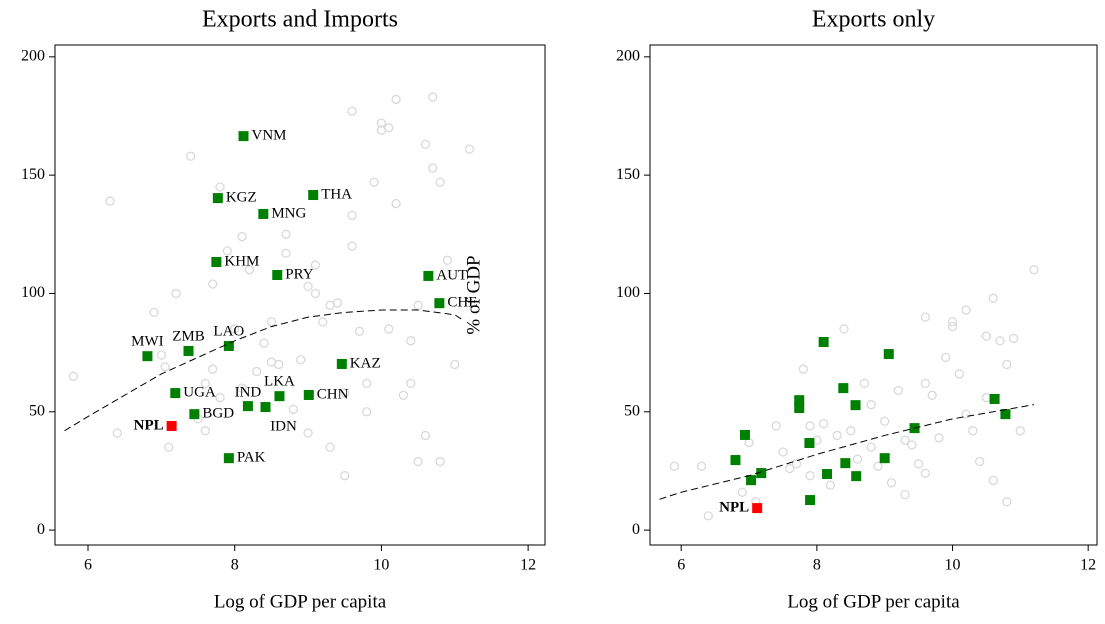  Describe the element at coordinates (528, 565) in the screenshot. I see `x-tick-label: 12` at that location.